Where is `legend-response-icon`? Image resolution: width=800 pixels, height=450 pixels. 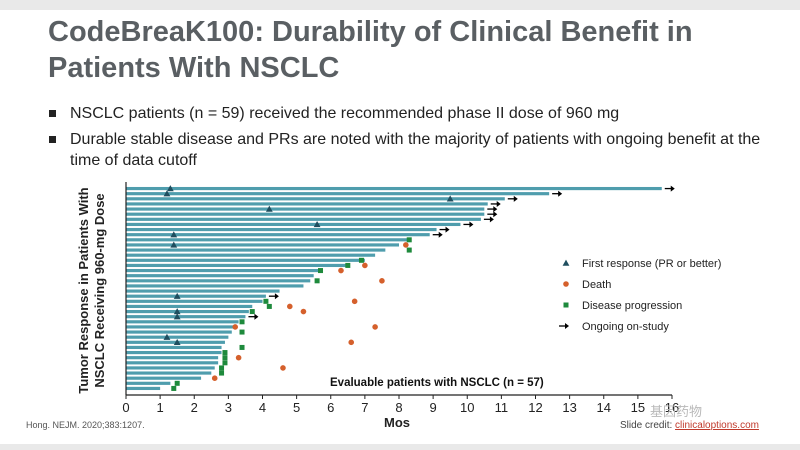
legend-response-icon is located at coordinates (566, 262).